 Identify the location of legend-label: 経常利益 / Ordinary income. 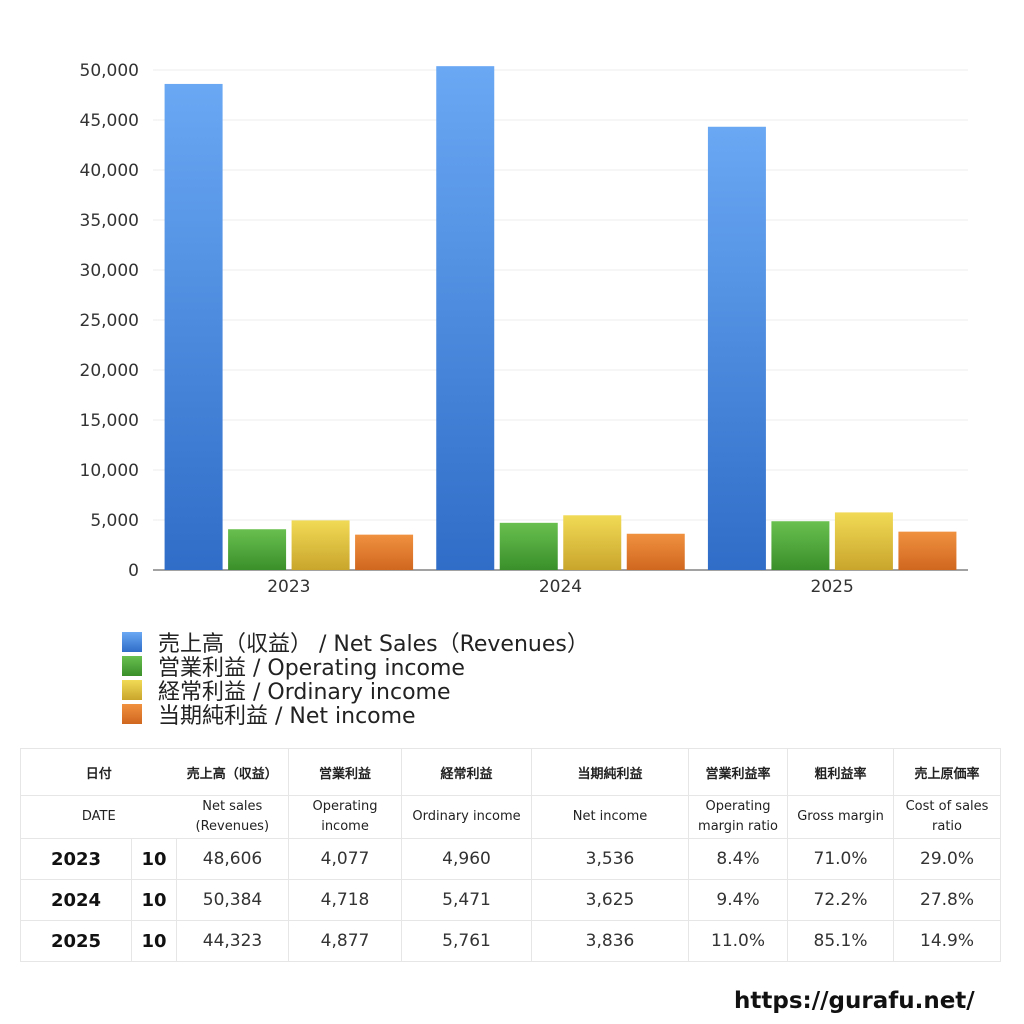
(304, 692).